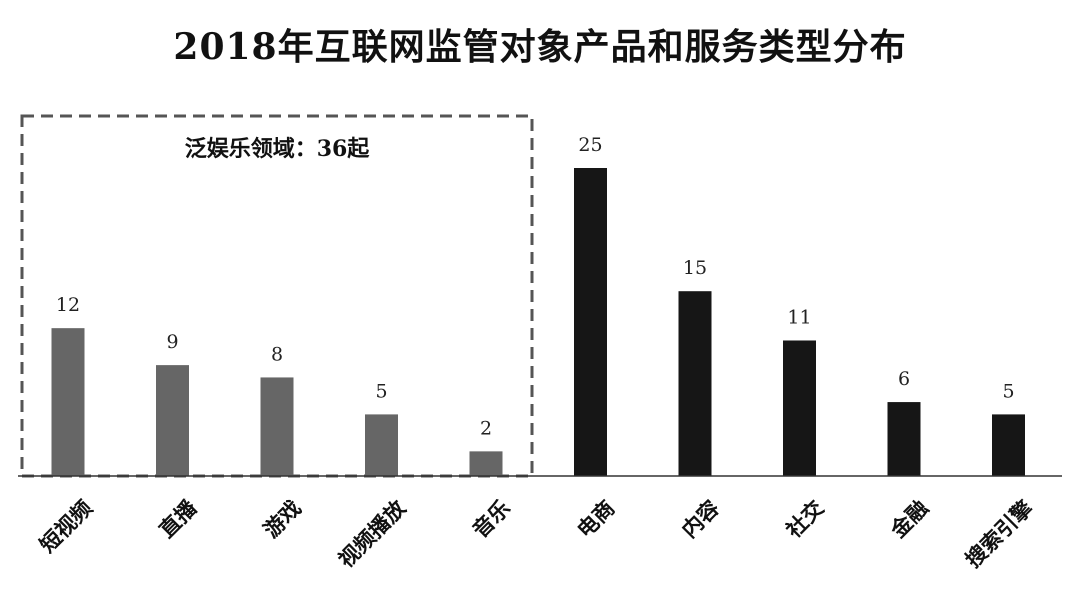 The width and height of the screenshot is (1080, 600). What do you see at coordinates (172, 342) in the screenshot?
I see `data-label-2: 9` at bounding box center [172, 342].